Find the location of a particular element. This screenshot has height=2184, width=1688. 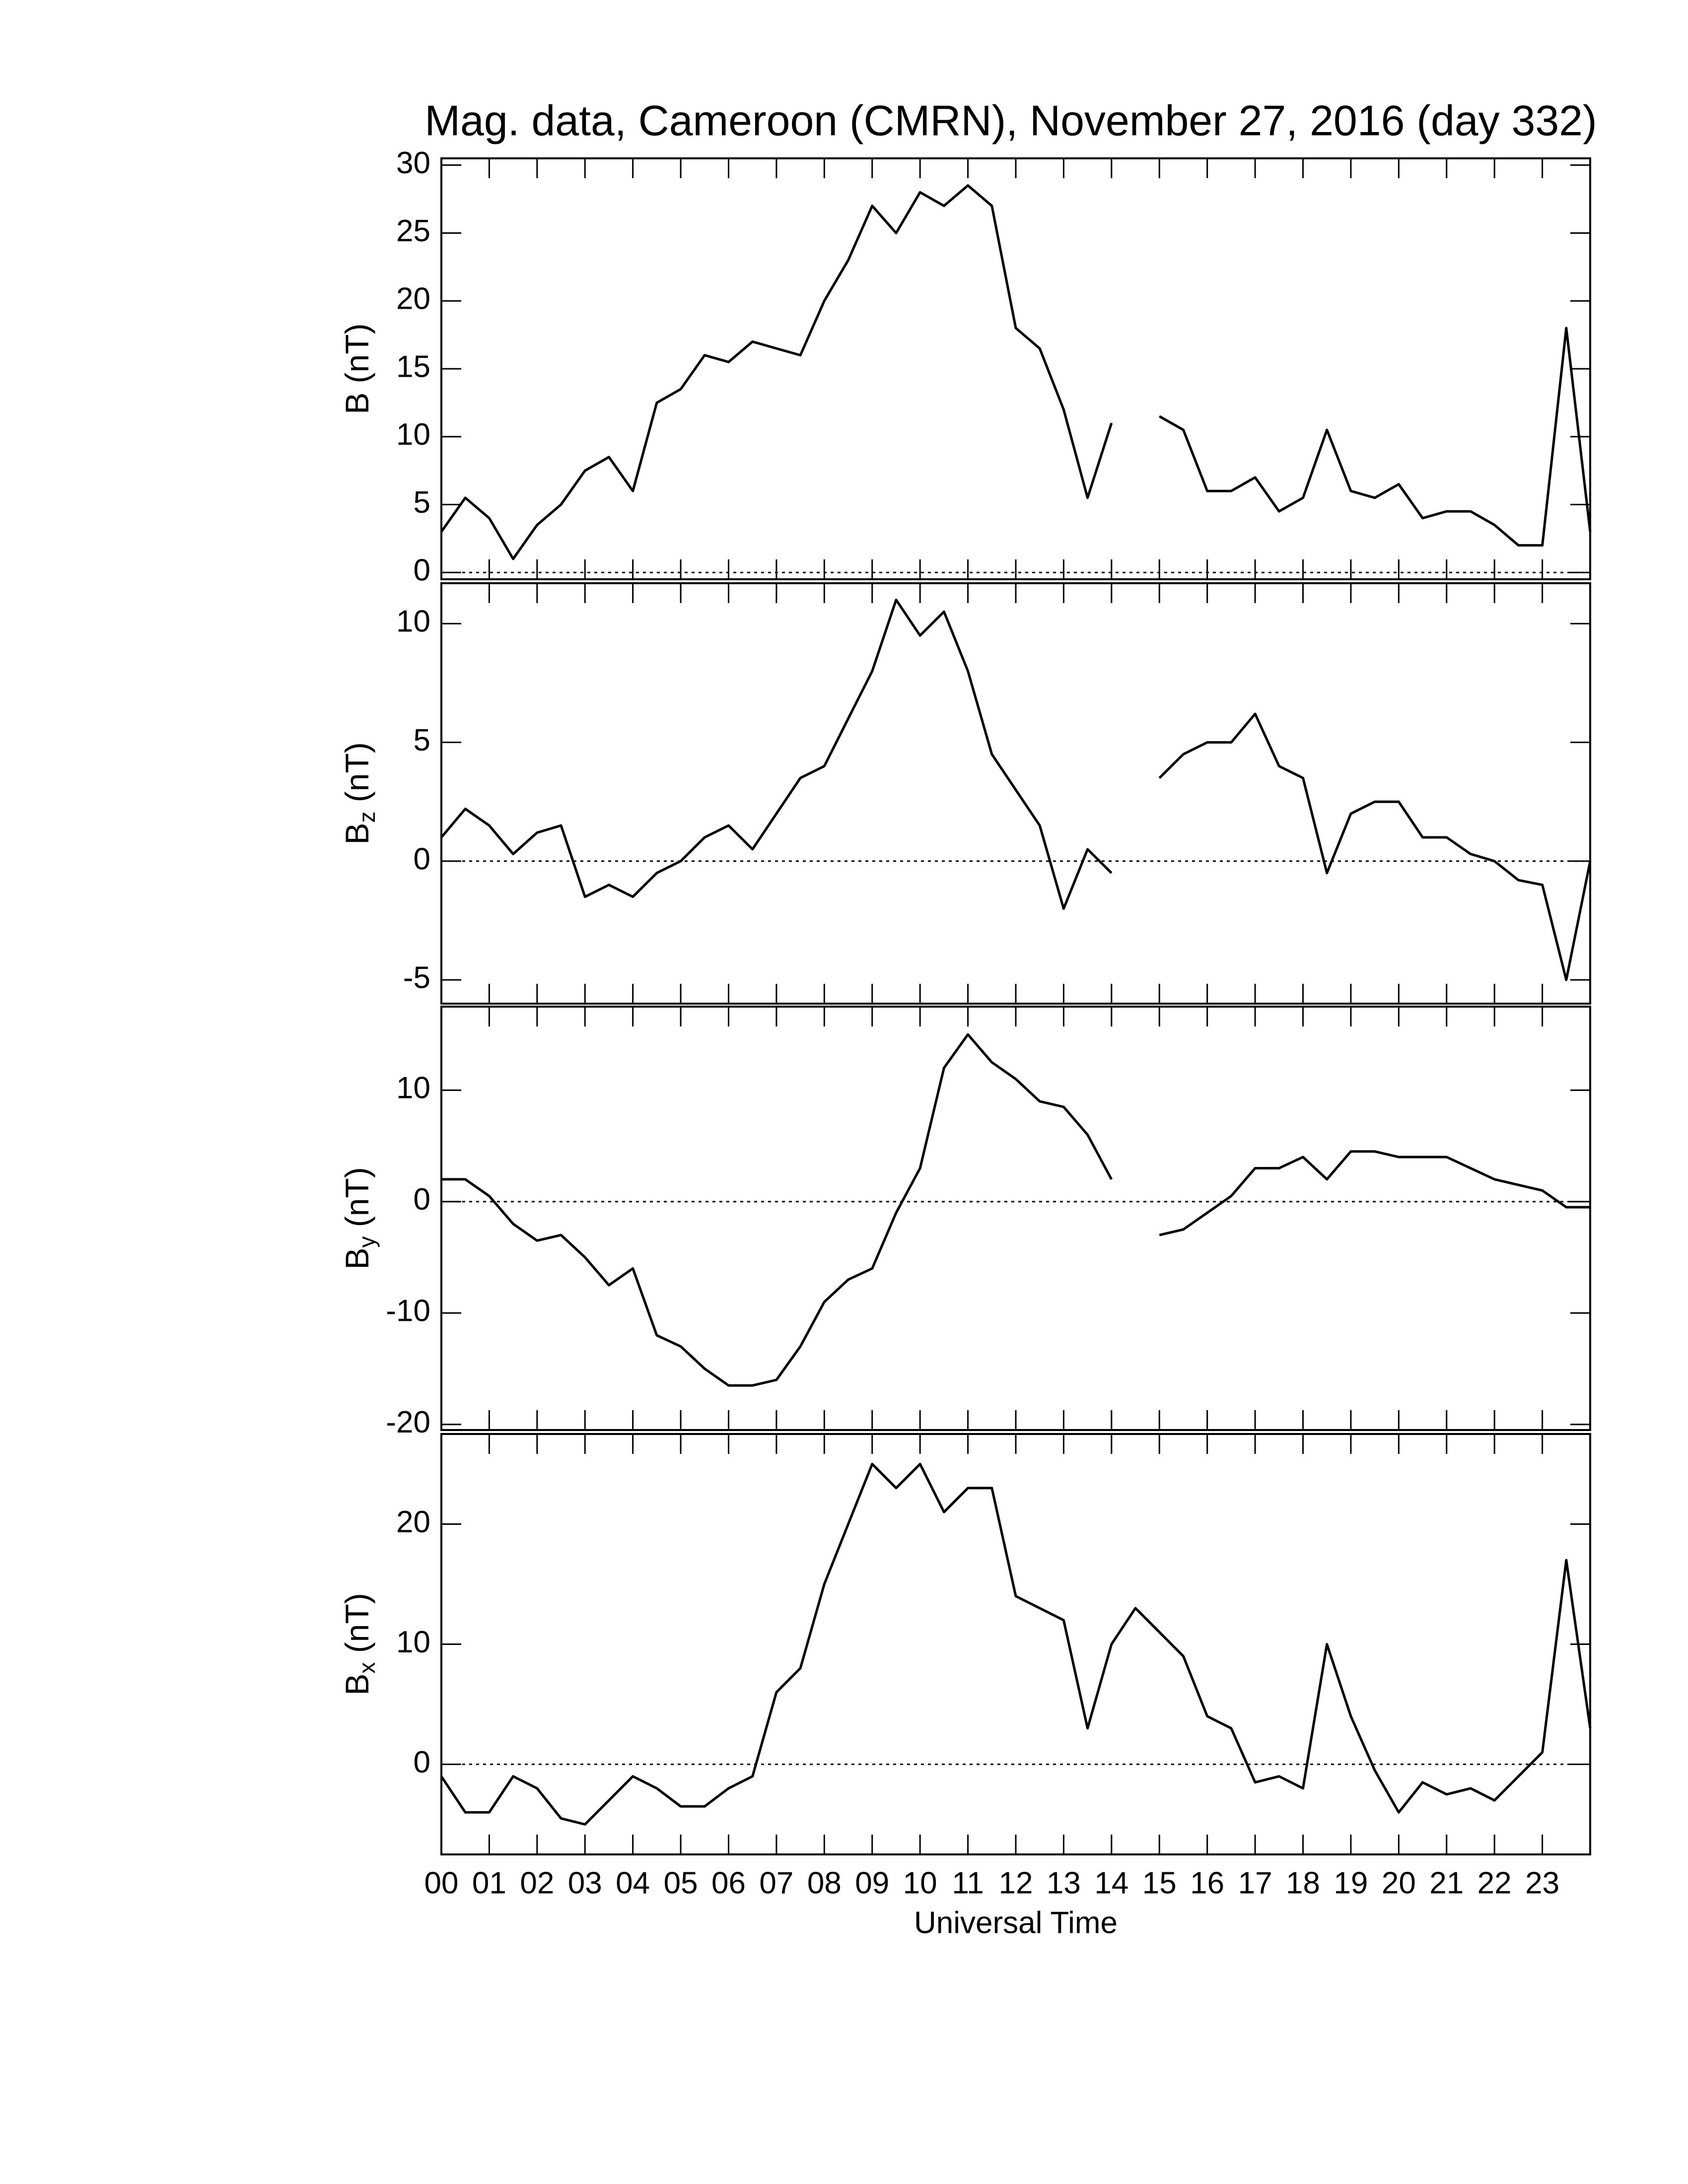

x-tick-label: 22 is located at coordinates (1494, 1883).